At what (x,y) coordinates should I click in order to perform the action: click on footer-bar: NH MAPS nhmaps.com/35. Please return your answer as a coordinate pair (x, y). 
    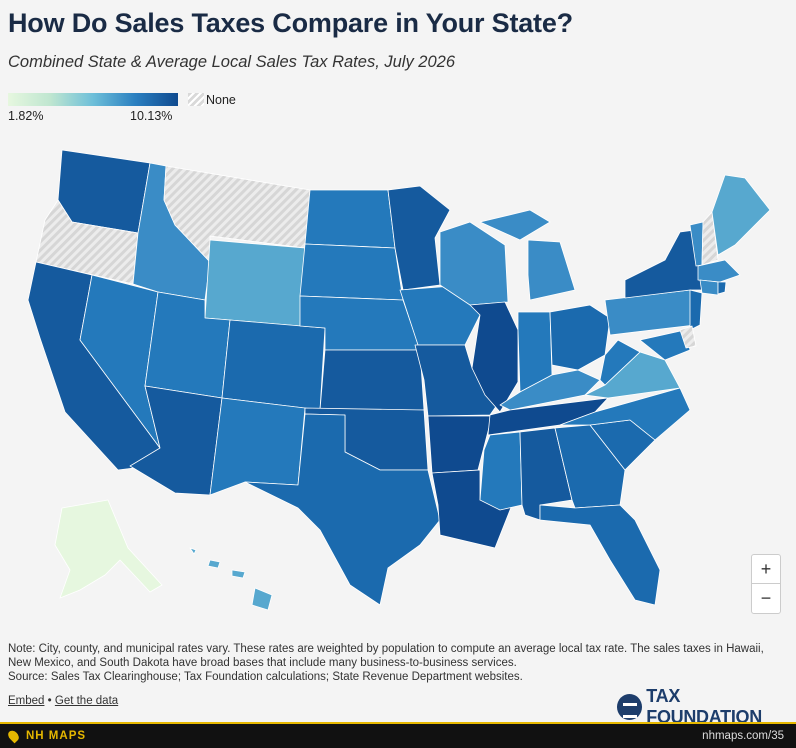
    Looking at the image, I should click on (398, 735).